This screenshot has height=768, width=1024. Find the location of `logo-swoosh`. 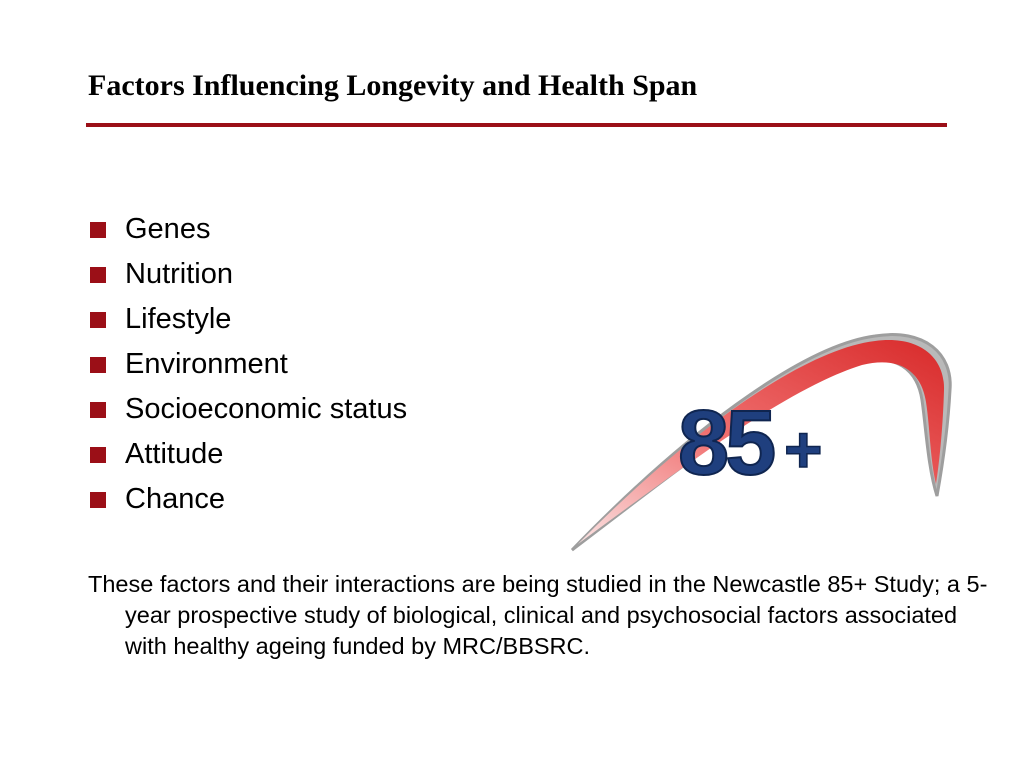

logo-swoosh is located at coordinates (761, 442).